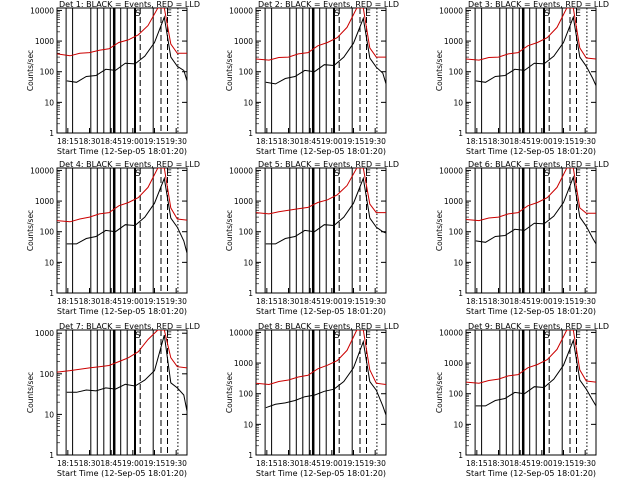  I want to click on panel-title: Det 5: BLACK = Events, RED = LLD, so click(328, 164).